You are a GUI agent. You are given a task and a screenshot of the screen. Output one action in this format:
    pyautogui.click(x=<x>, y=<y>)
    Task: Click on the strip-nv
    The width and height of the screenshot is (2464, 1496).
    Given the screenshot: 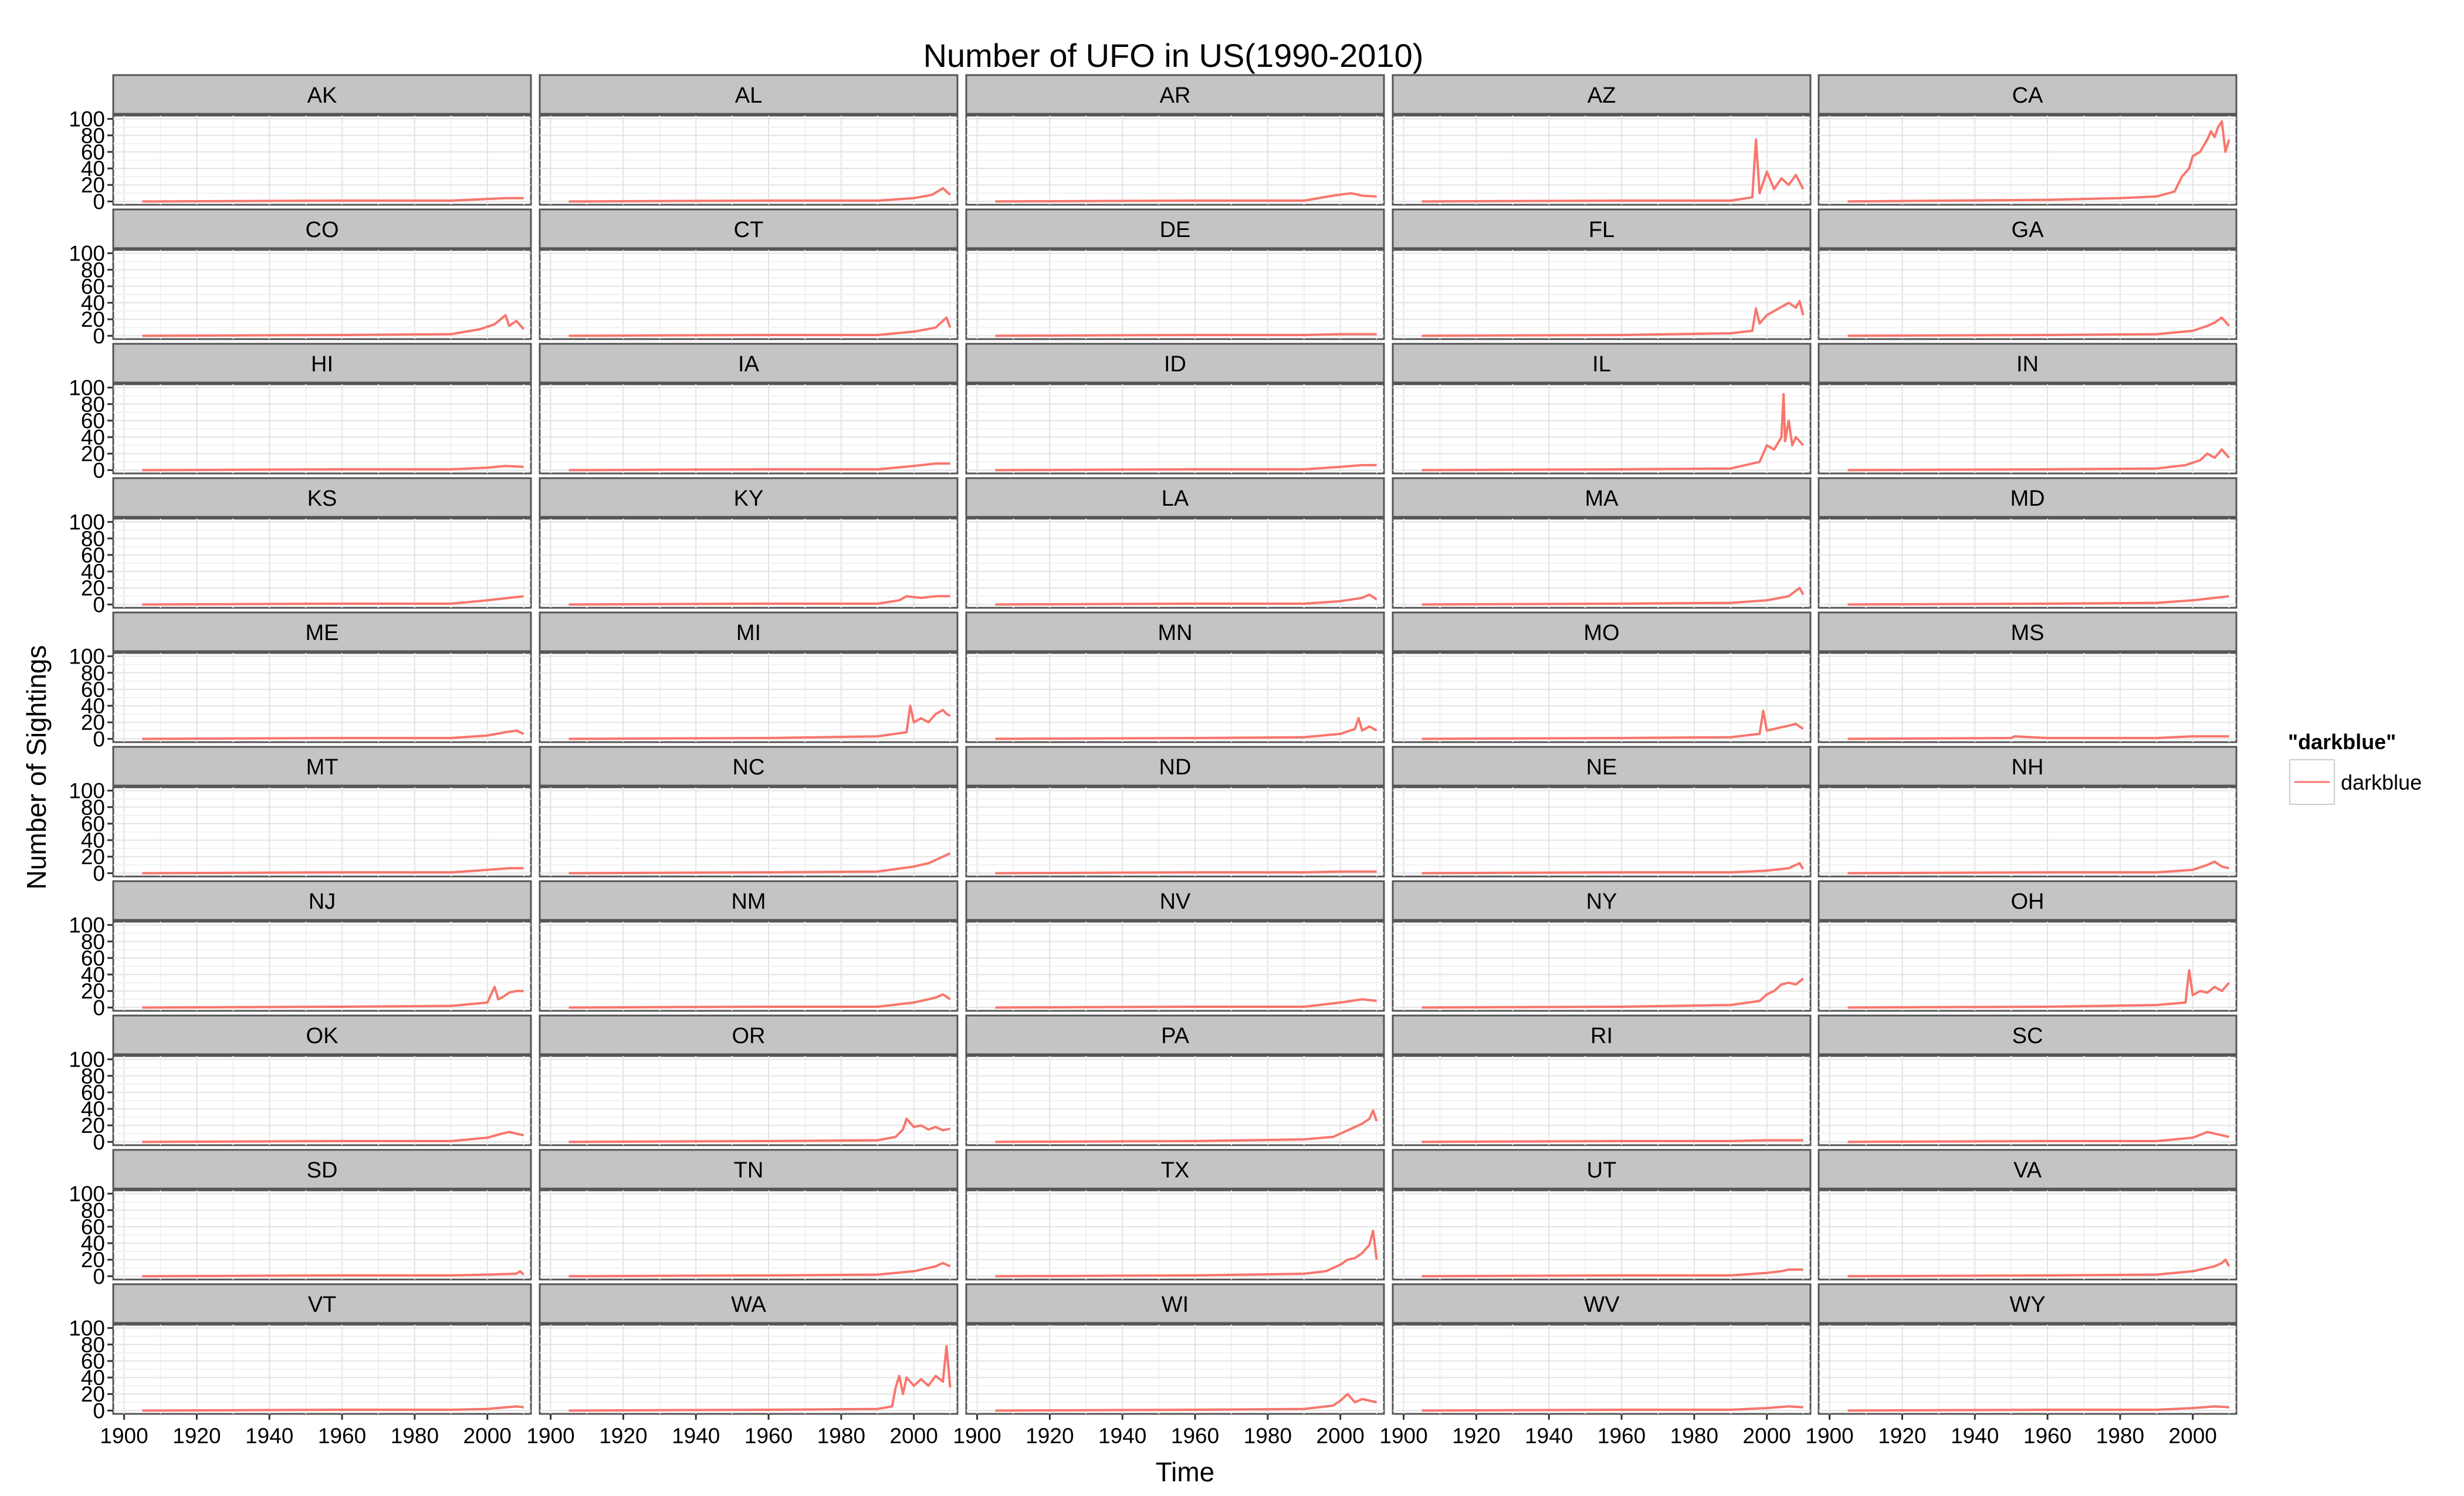 What is the action you would take?
    pyautogui.click(x=1175, y=900)
    